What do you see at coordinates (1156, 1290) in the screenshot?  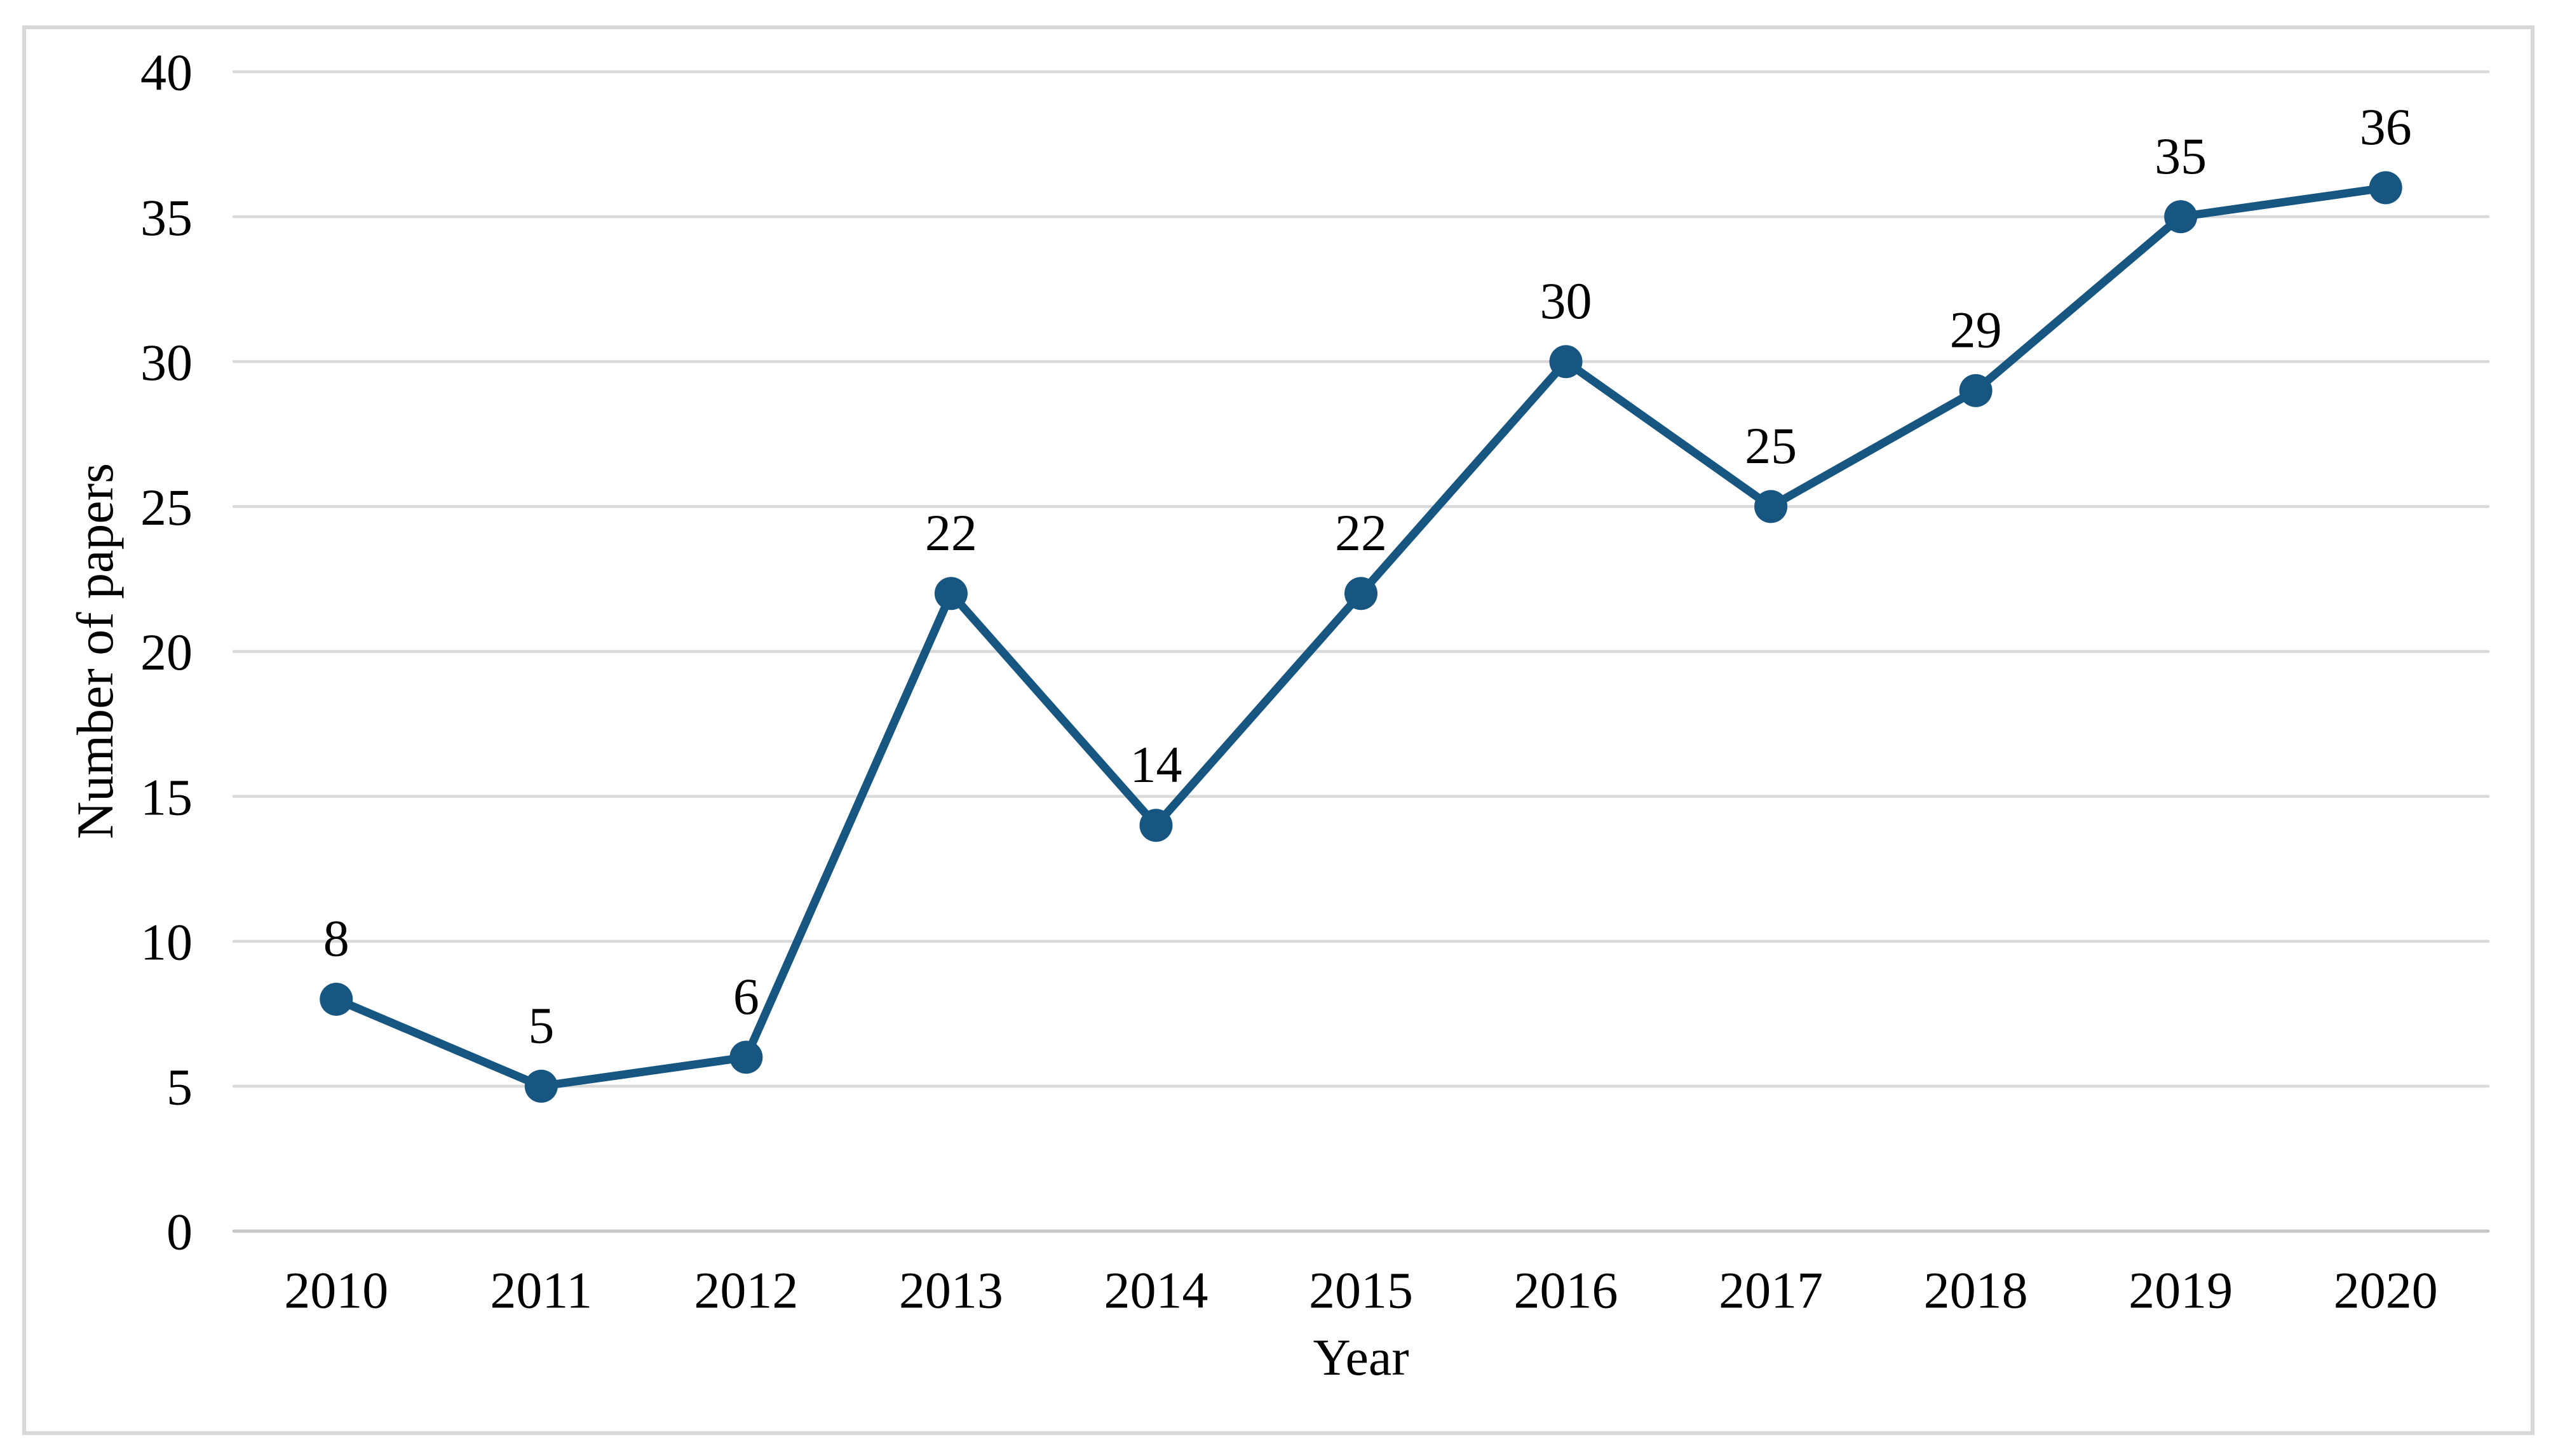 I see `x-tick-label: 2014` at bounding box center [1156, 1290].